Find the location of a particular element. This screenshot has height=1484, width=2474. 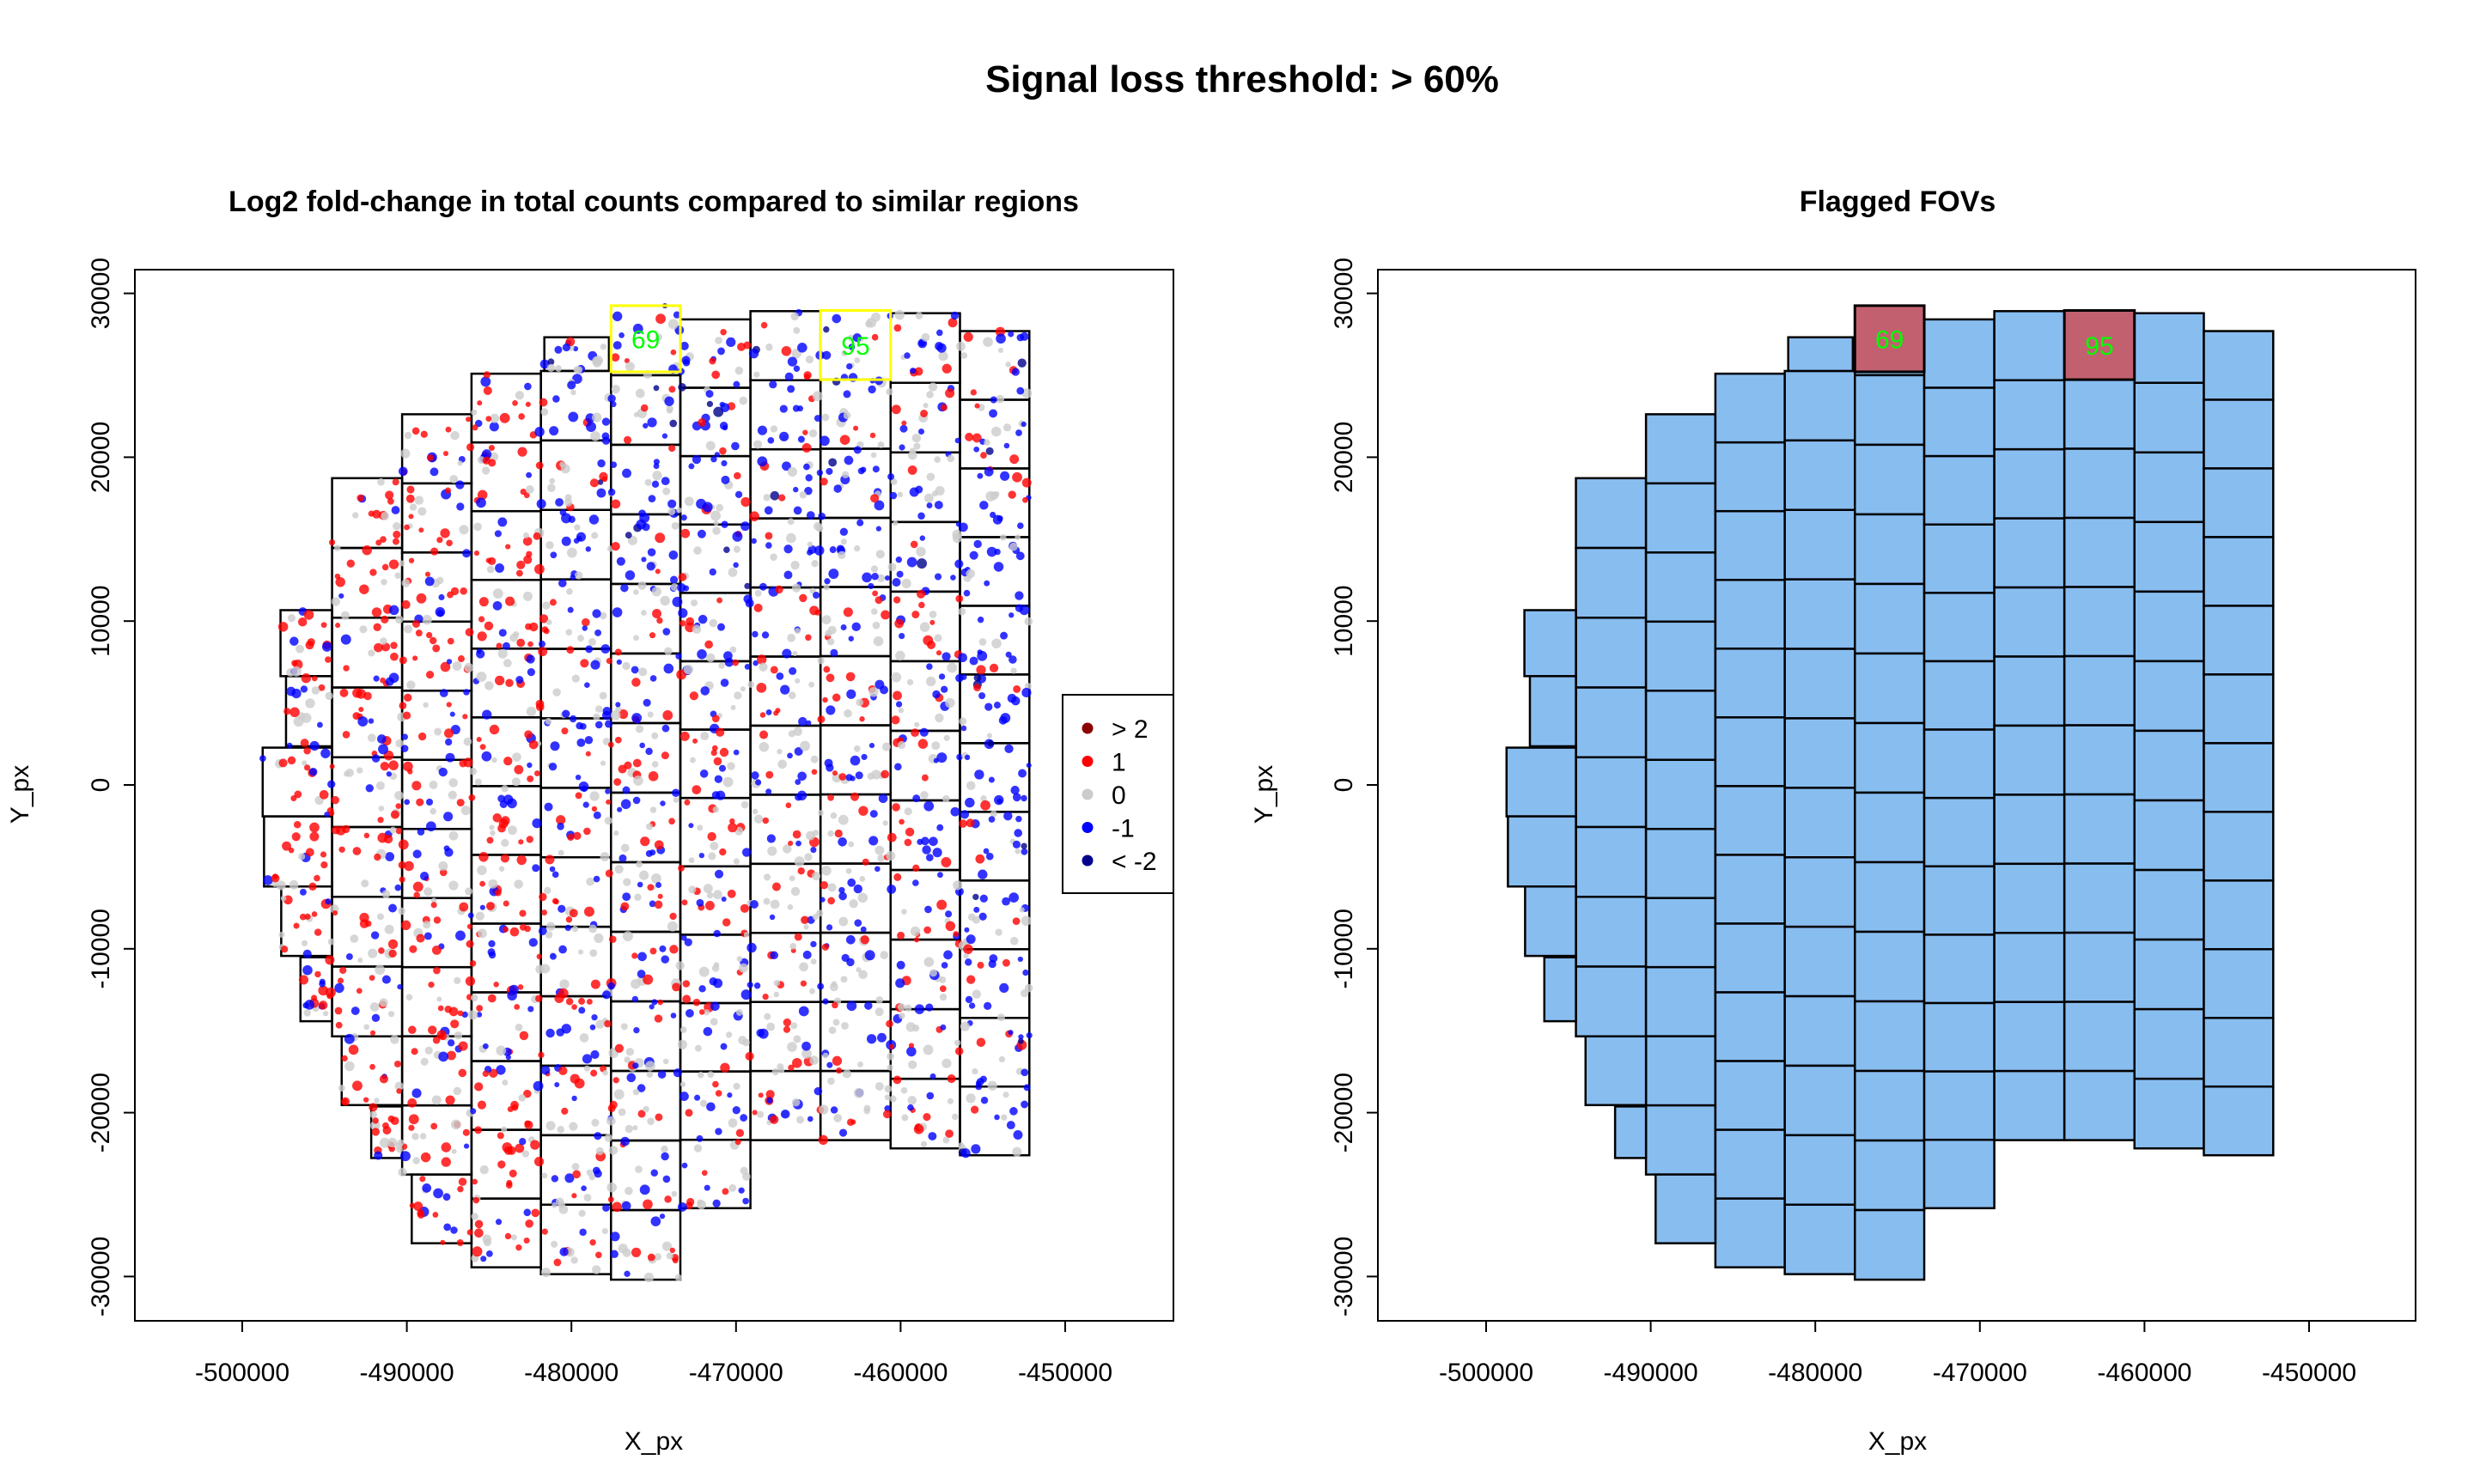

y-tick-label: -10000 is located at coordinates (1344, 949).